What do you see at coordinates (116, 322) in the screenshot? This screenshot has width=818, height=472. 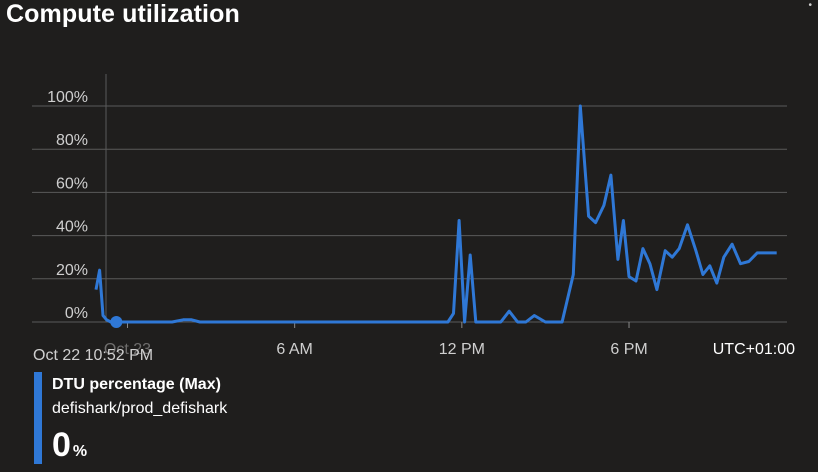 I see `hover-point-marker` at bounding box center [116, 322].